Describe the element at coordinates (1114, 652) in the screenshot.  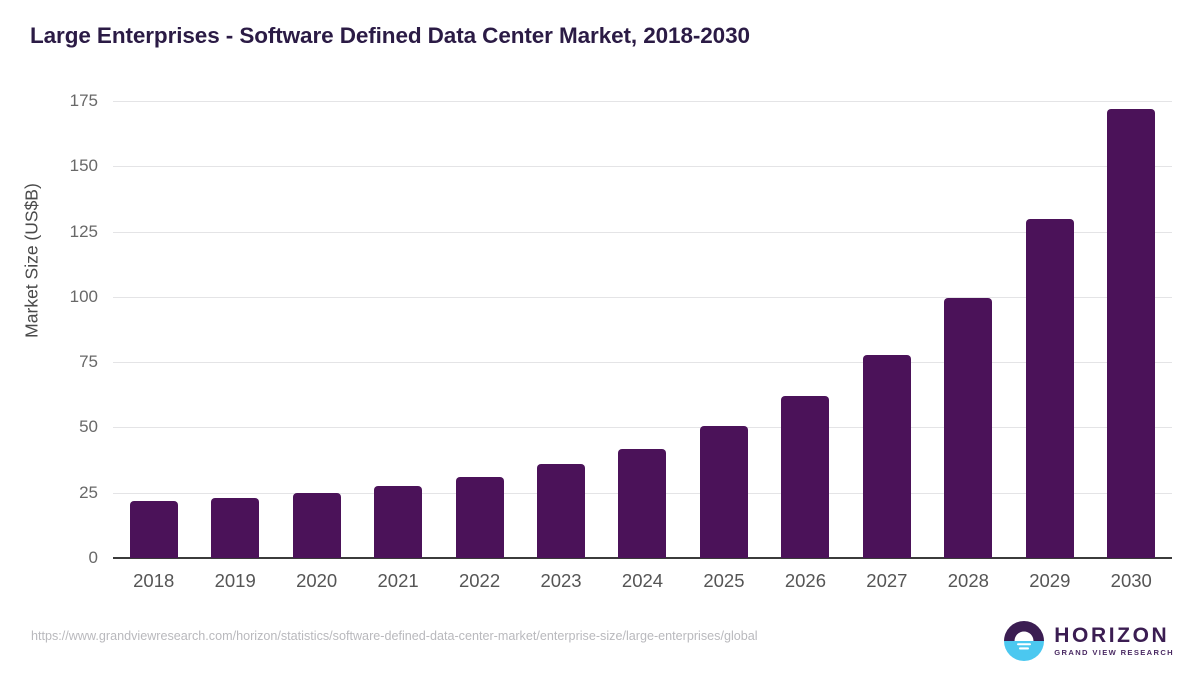
I see `logo-tagline: GRAND VIEW RESEARCH` at that location.